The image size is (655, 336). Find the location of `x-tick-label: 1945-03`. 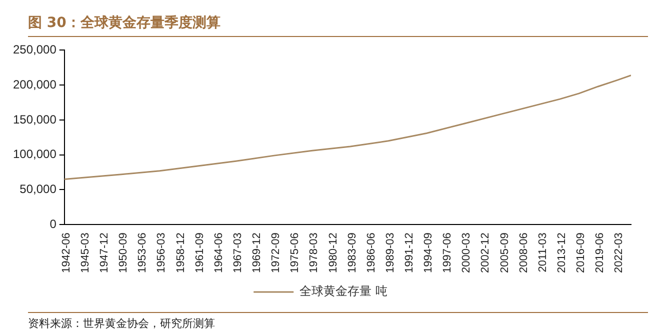

x-tick-label: 1945-03 is located at coordinates (85, 253).